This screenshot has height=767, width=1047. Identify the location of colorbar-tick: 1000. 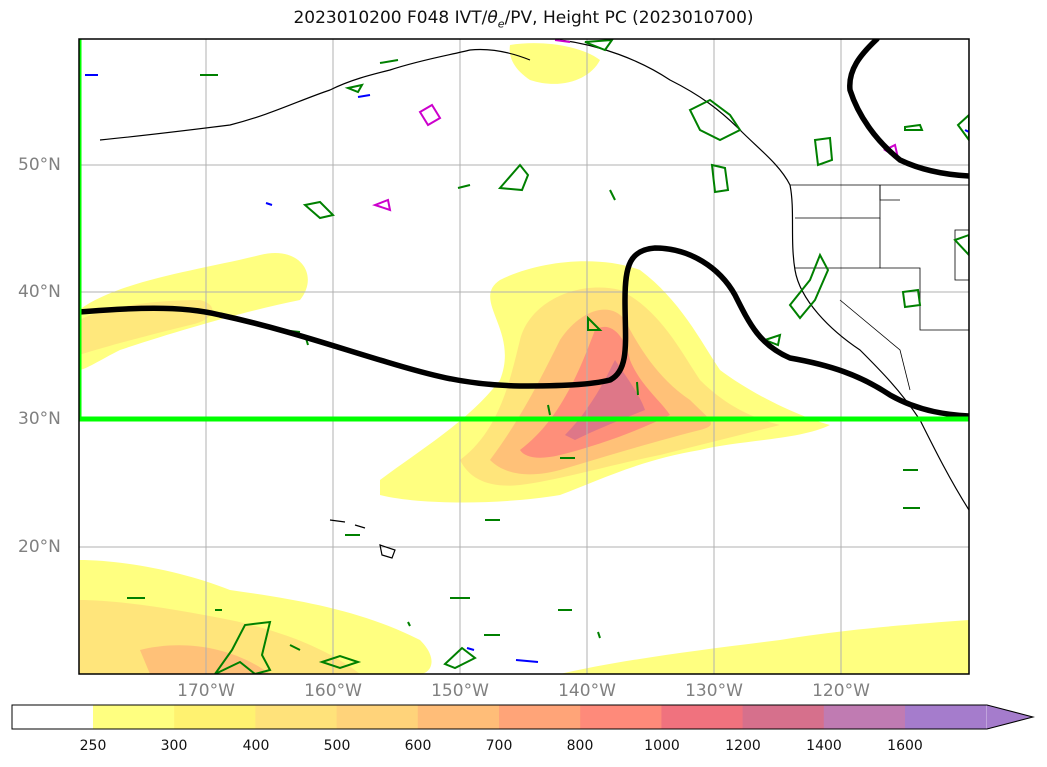
(662, 746).